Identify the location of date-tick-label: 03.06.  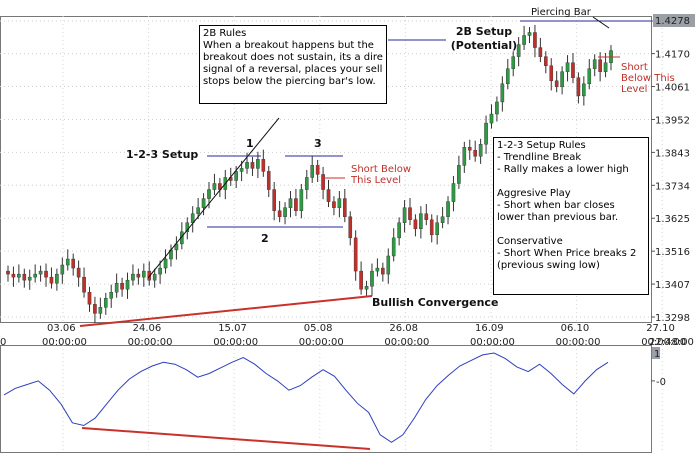
(61, 328).